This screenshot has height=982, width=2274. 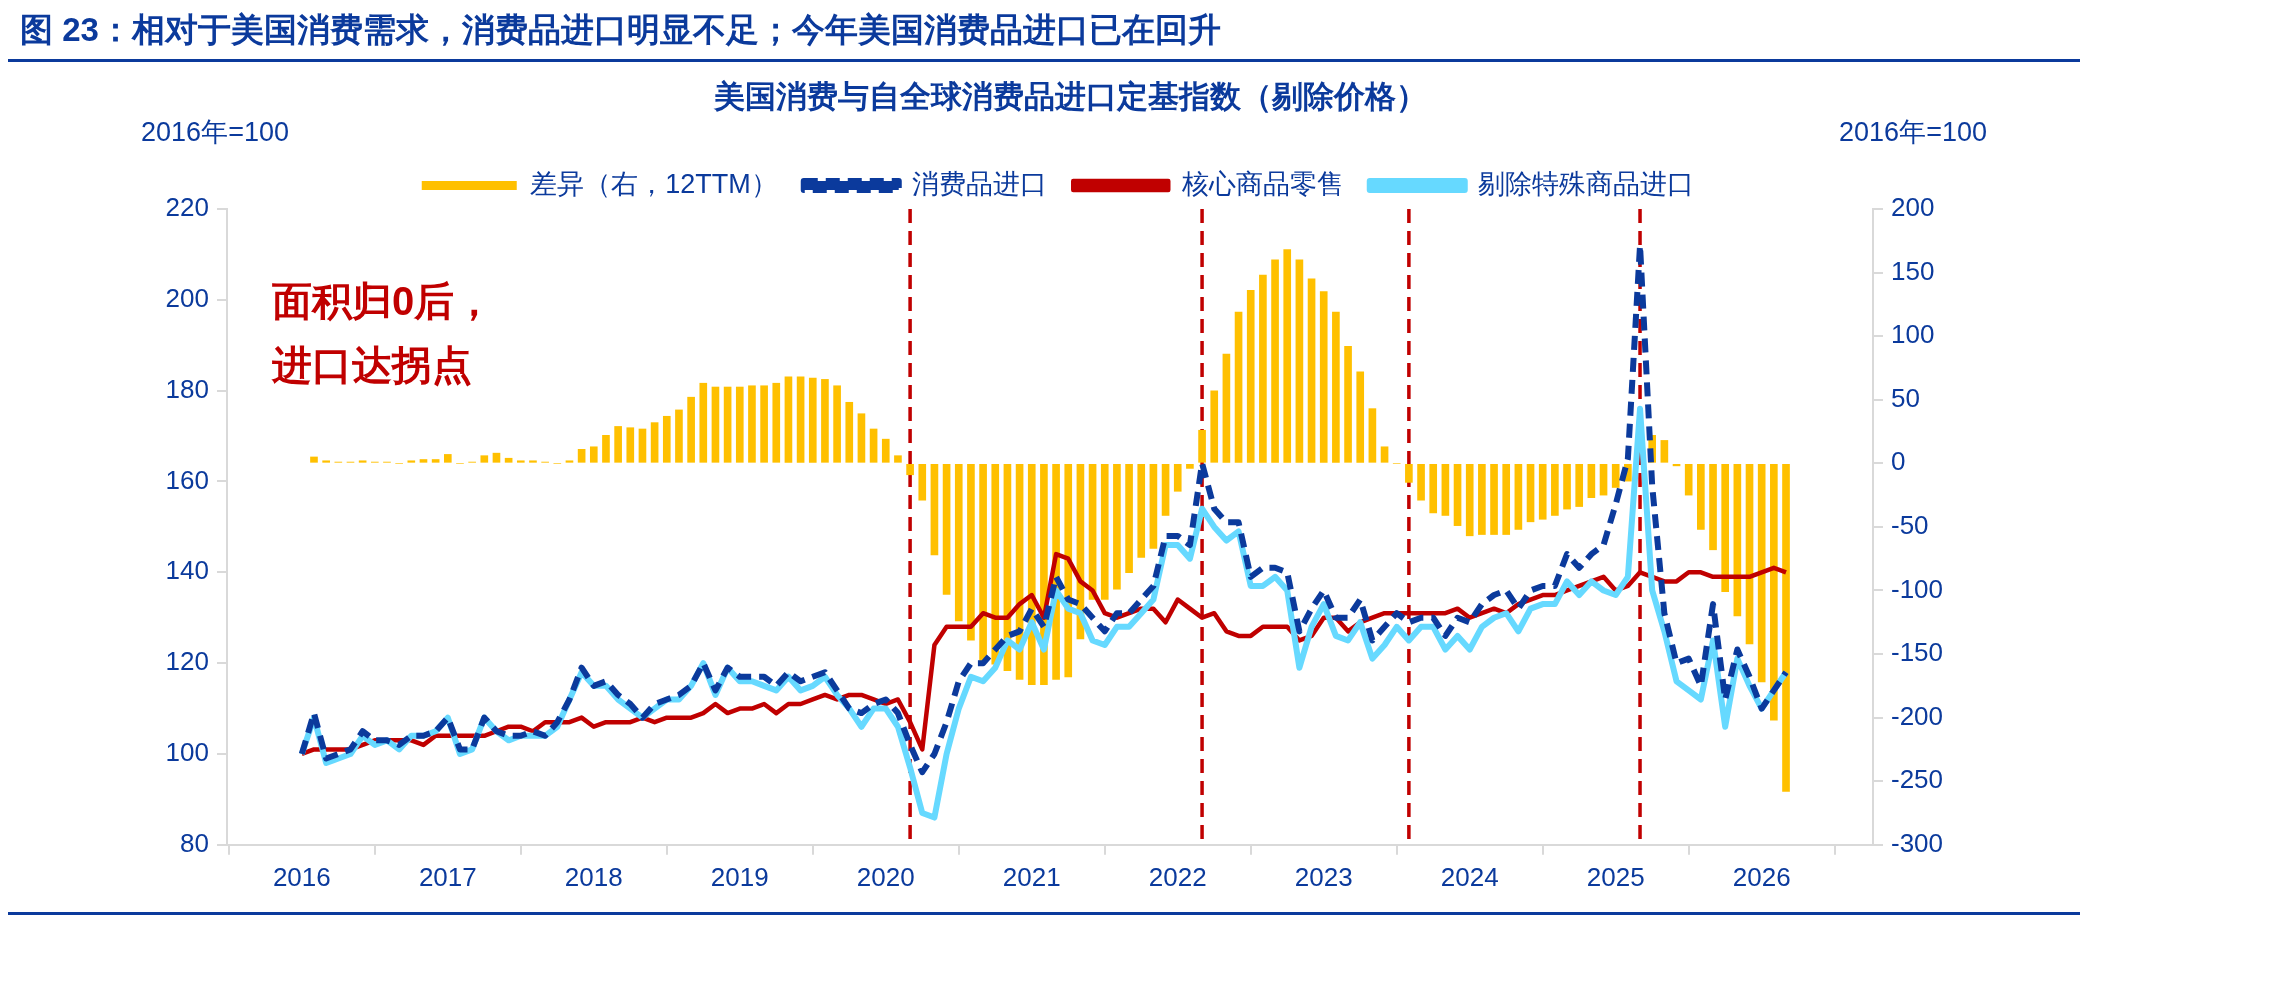 I want to click on legend-label: 剔除特殊商品进口, so click(x=1586, y=183).